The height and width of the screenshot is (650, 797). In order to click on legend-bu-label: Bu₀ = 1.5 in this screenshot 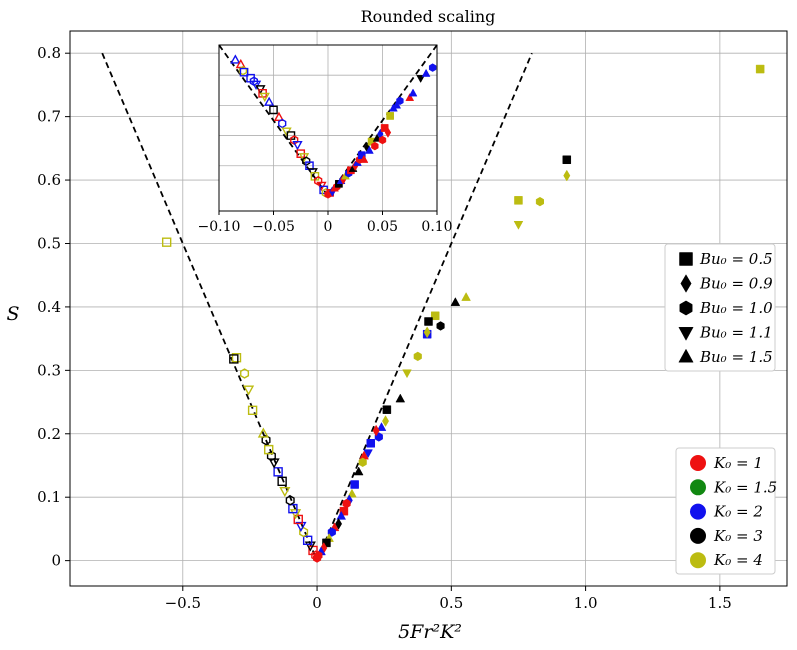, I will do `click(736, 357)`.